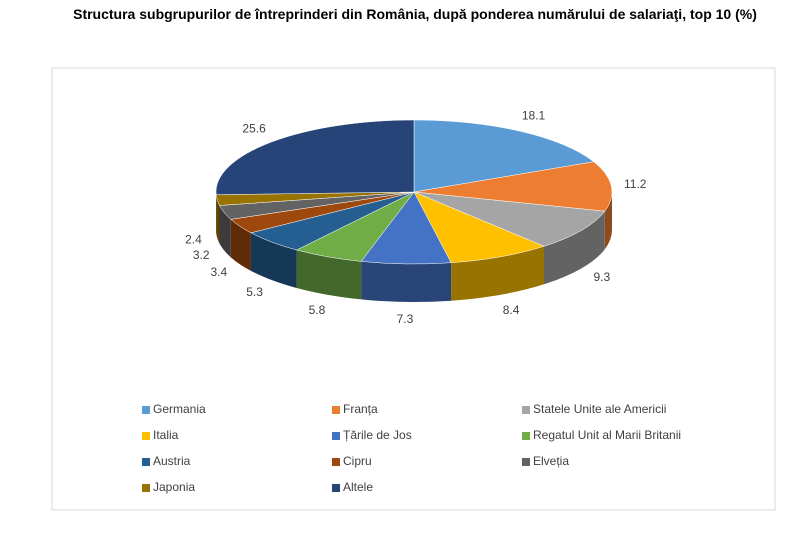 Image resolution: width=810 pixels, height=546 pixels. Describe the element at coordinates (254, 292) in the screenshot. I see `data-label: 5.3` at that location.